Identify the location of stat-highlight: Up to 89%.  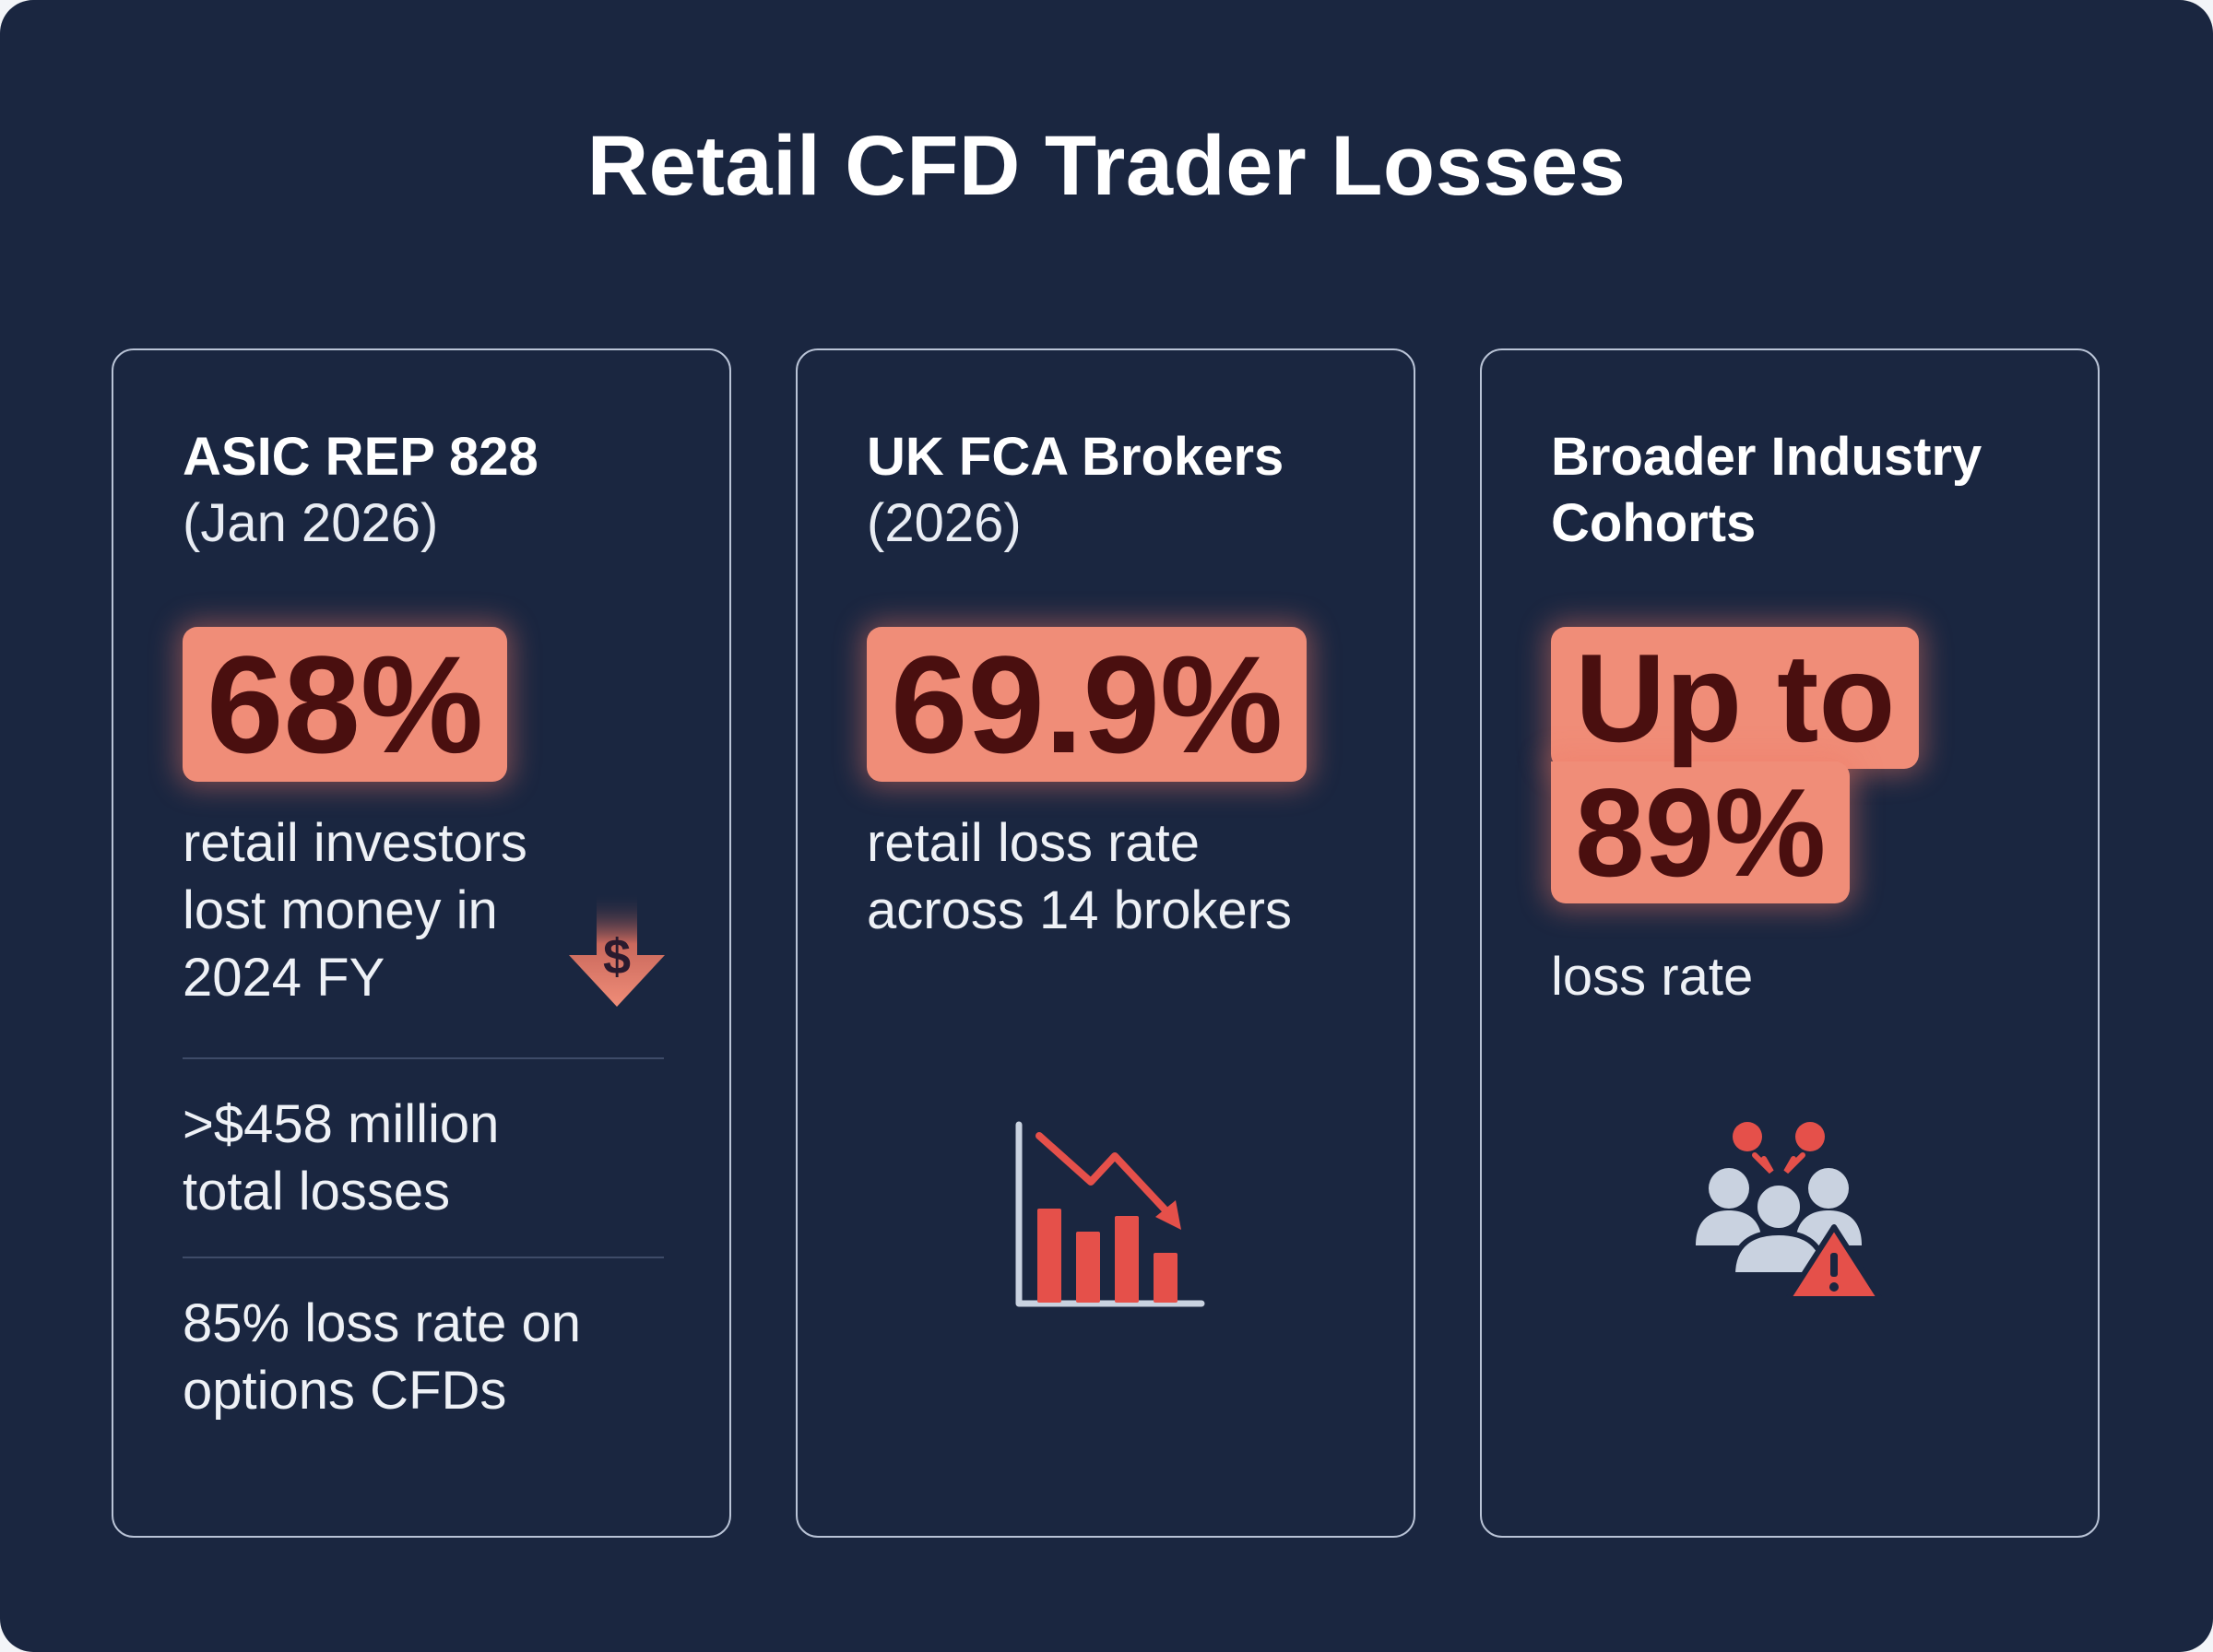
(1735, 765).